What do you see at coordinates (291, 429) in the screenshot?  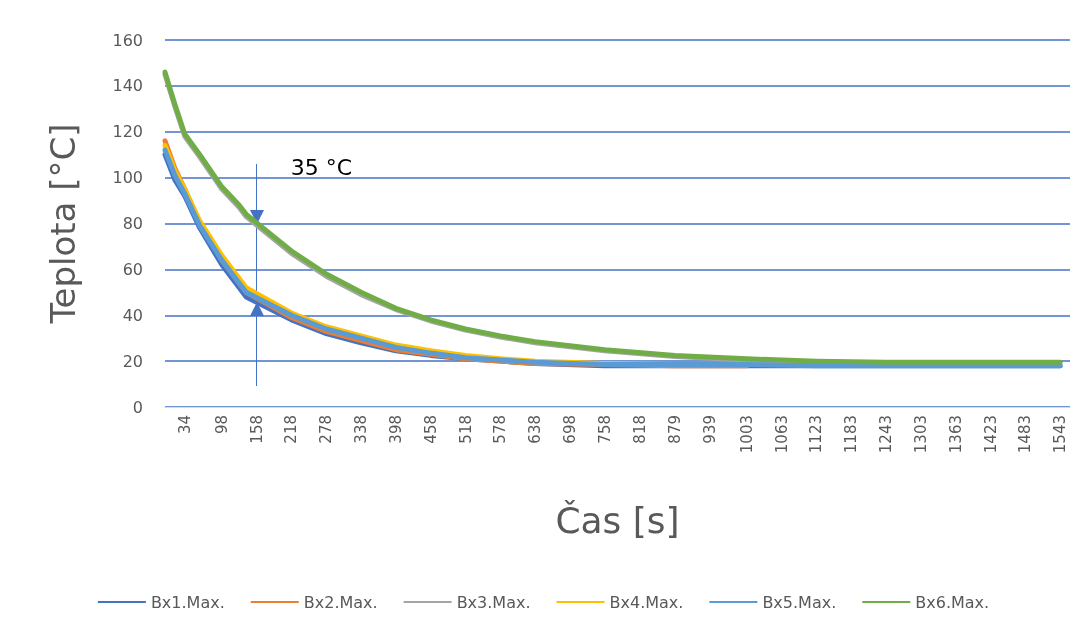 I see `x-tick-label: 218` at bounding box center [291, 429].